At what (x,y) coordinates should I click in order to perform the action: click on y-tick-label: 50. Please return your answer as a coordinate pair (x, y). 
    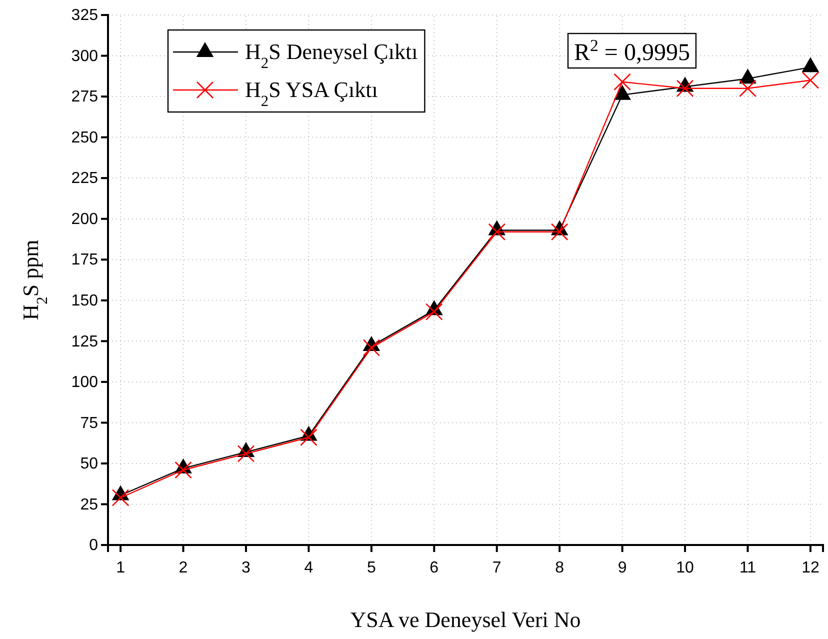
    Looking at the image, I should click on (89, 464).